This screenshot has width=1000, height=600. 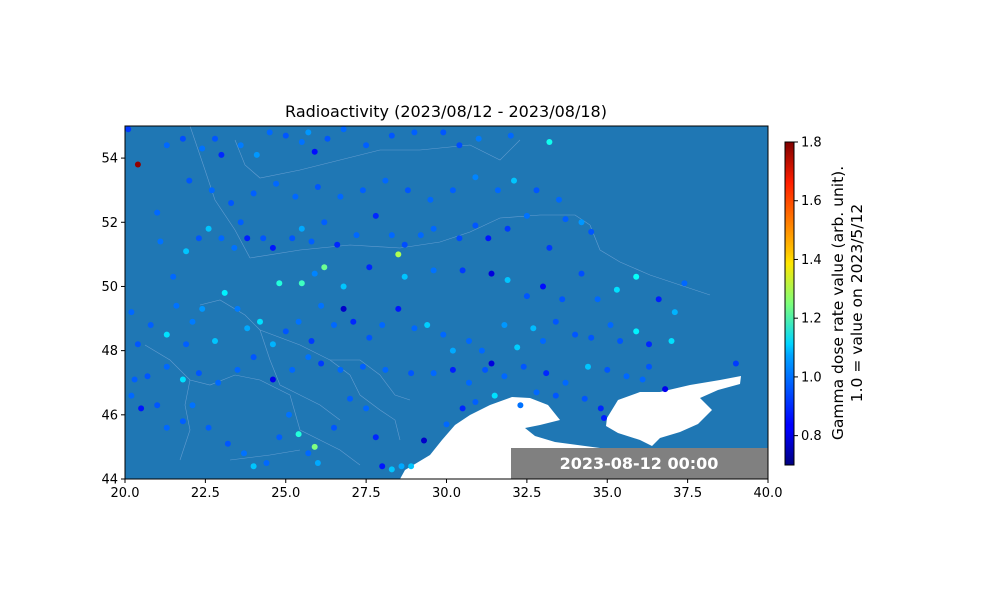 I want to click on y-tick-label: 54, so click(x=109, y=159).